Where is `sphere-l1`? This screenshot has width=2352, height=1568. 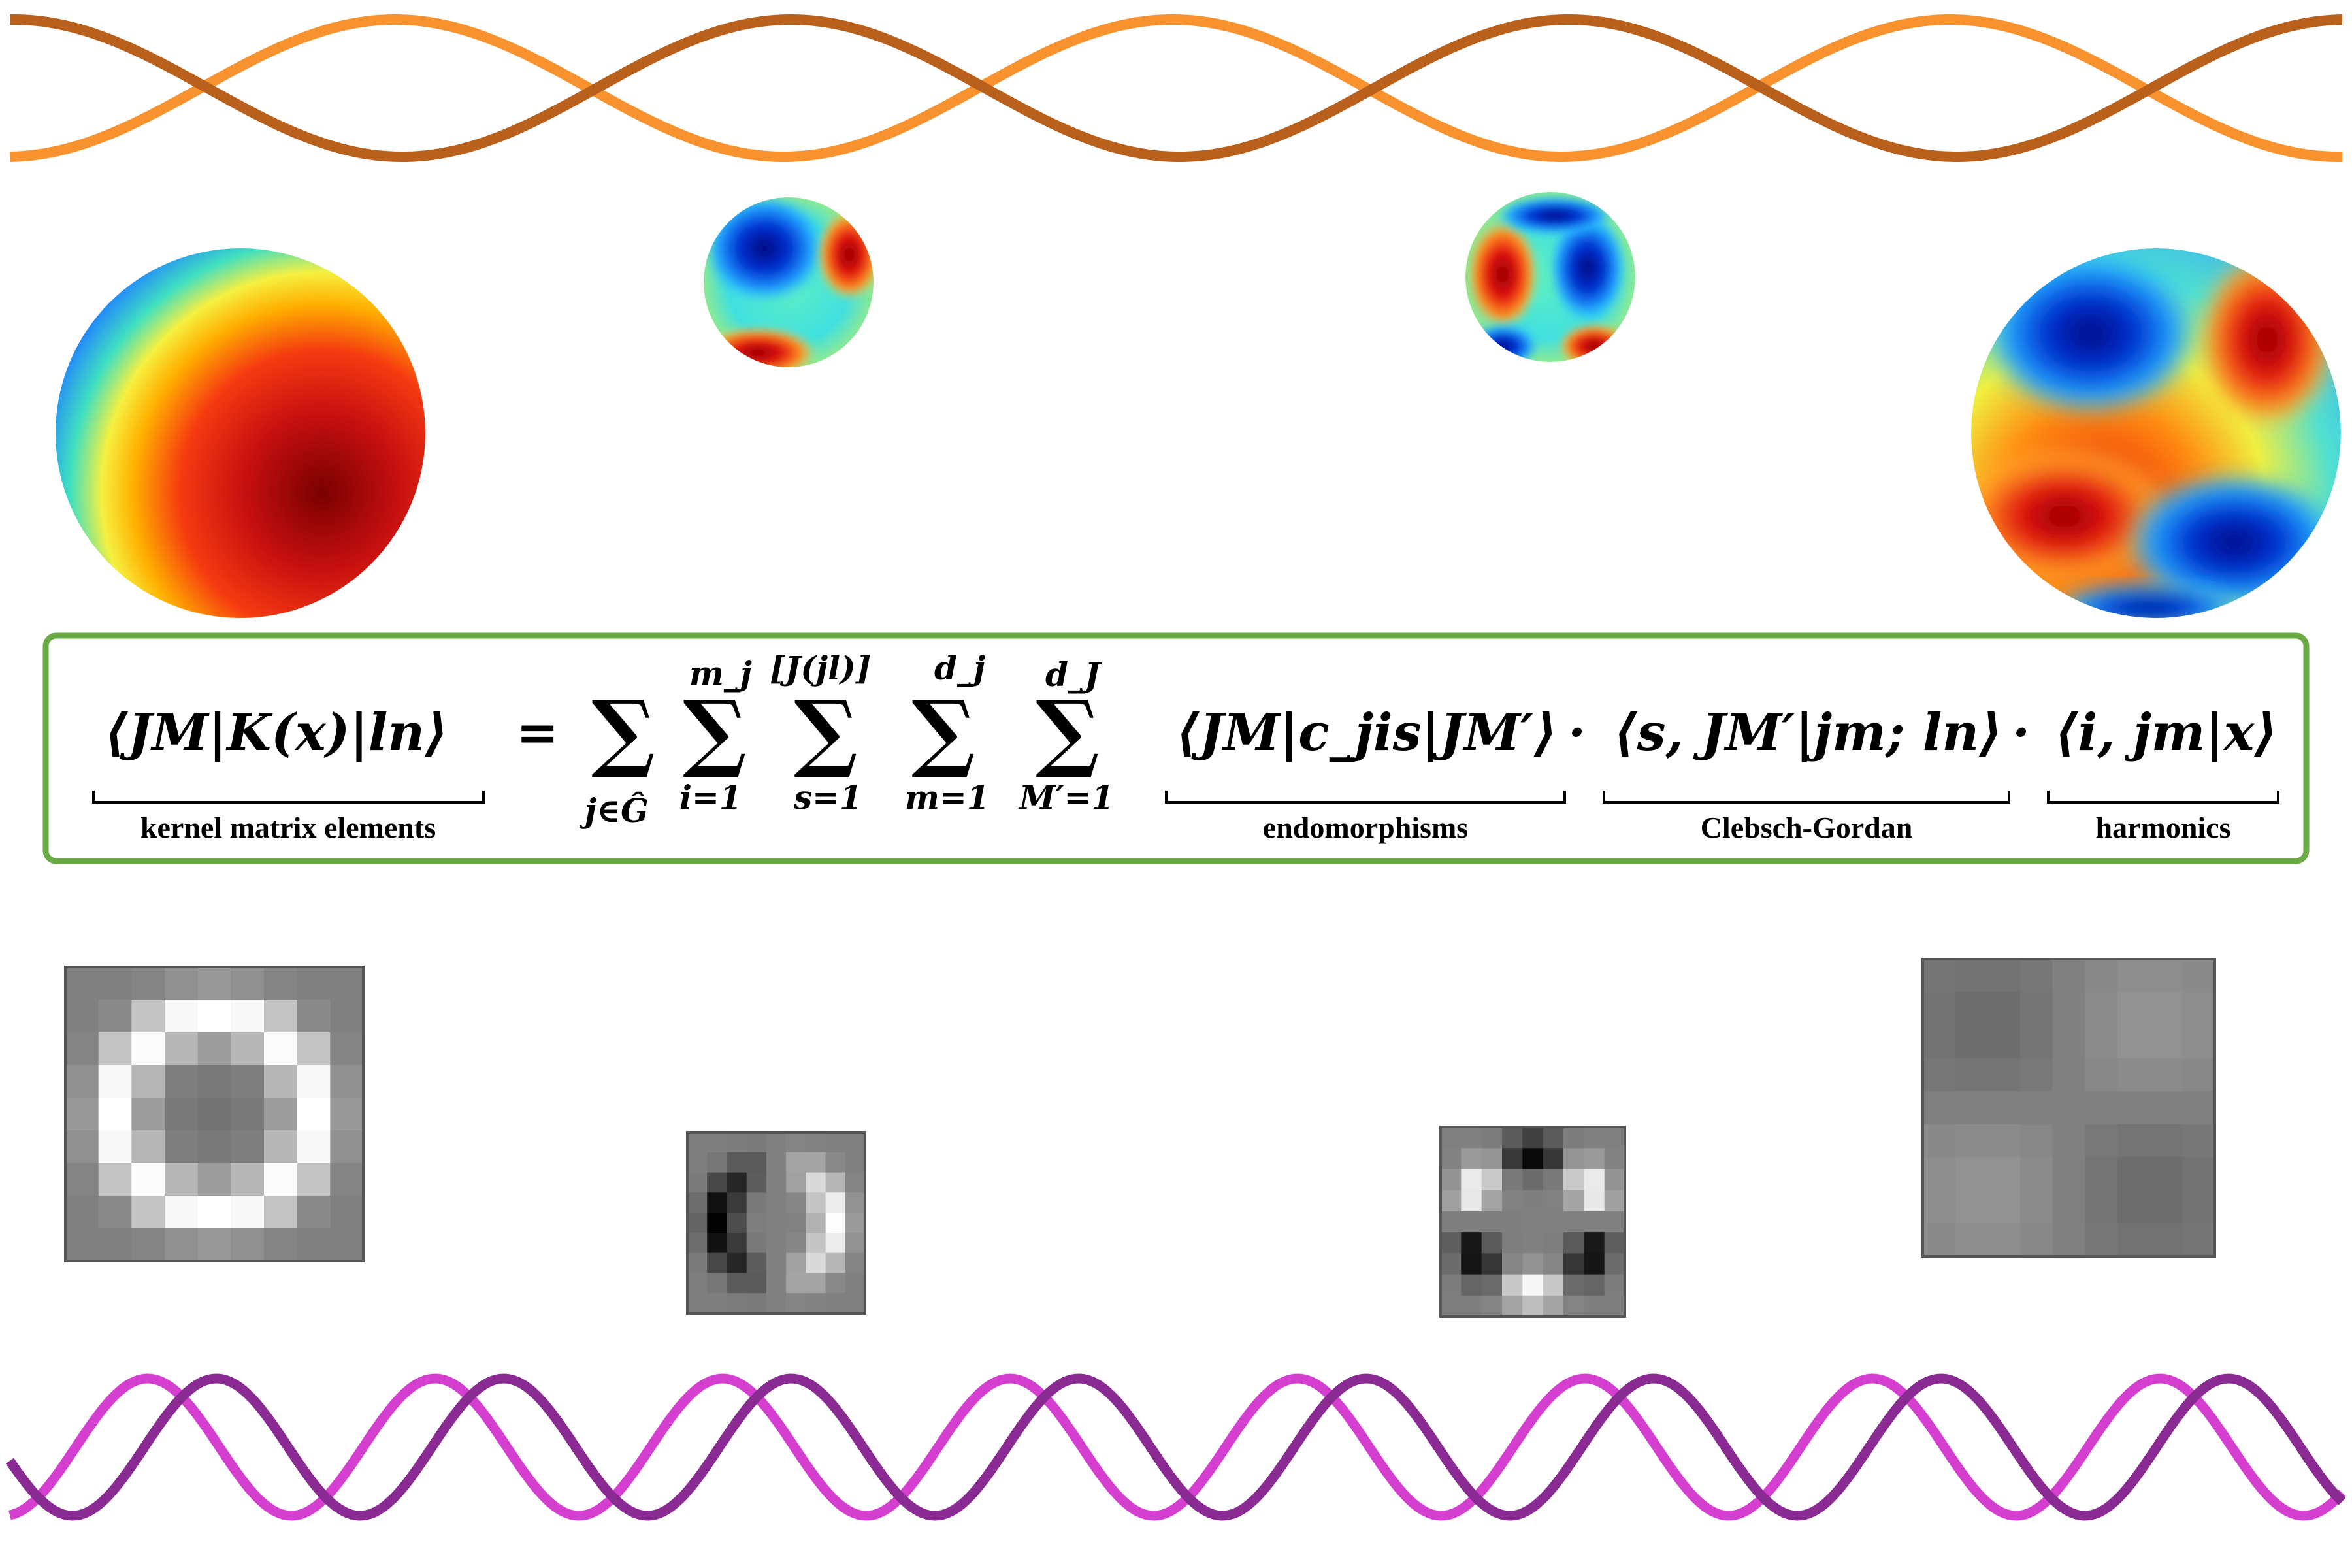 sphere-l1 is located at coordinates (240, 433).